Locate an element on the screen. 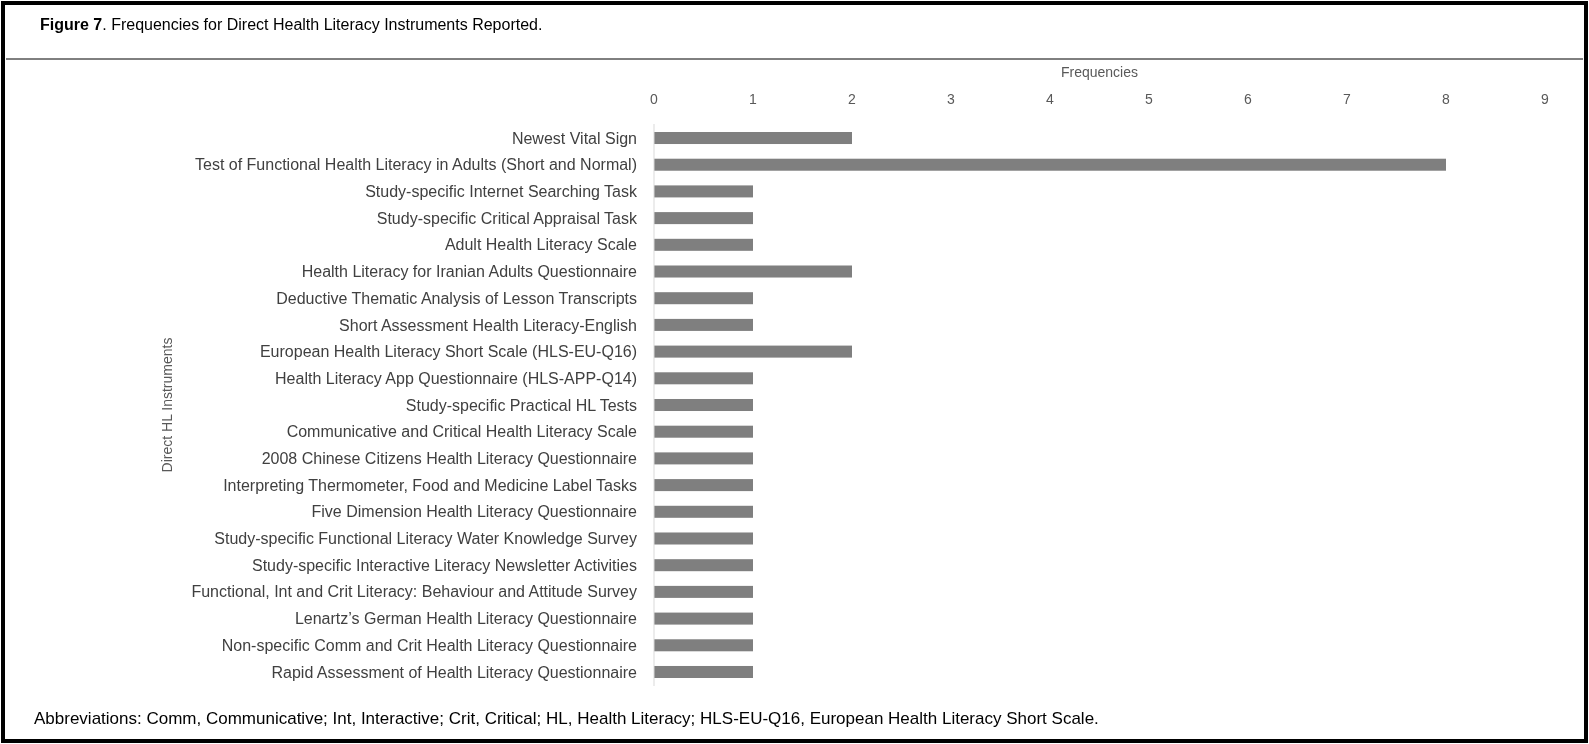 This screenshot has height=744, width=1589. y-tick-label: Non-specific Comm and Crit Health Literacy Questionnaire is located at coordinates (429, 645).